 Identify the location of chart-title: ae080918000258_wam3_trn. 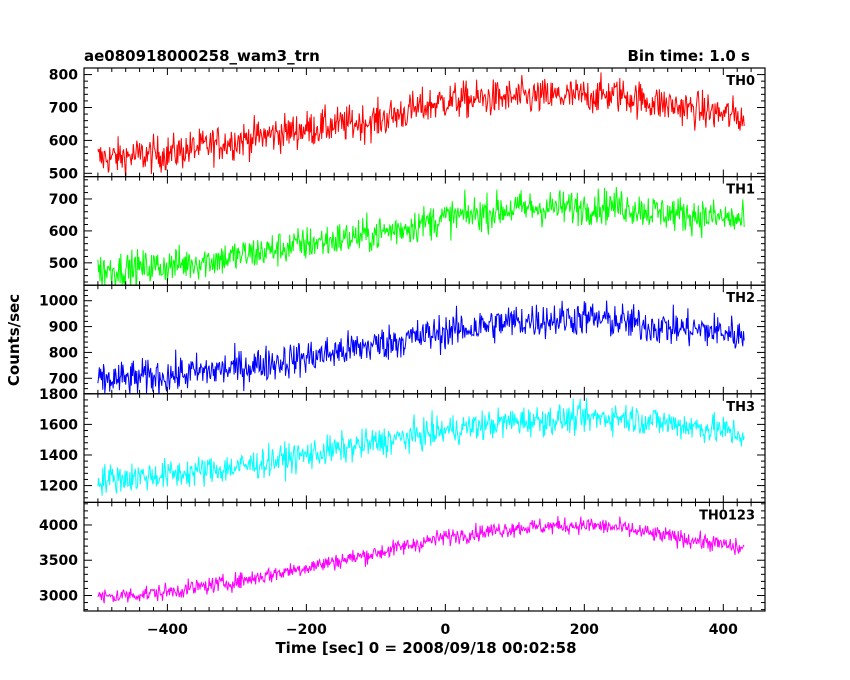
(202, 56).